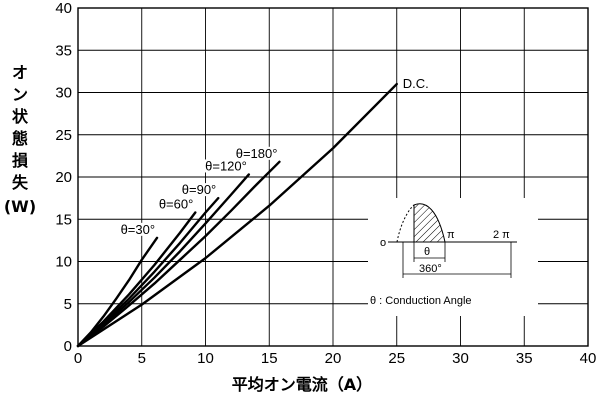  I want to click on y-tick-label: 30, so click(63, 93).